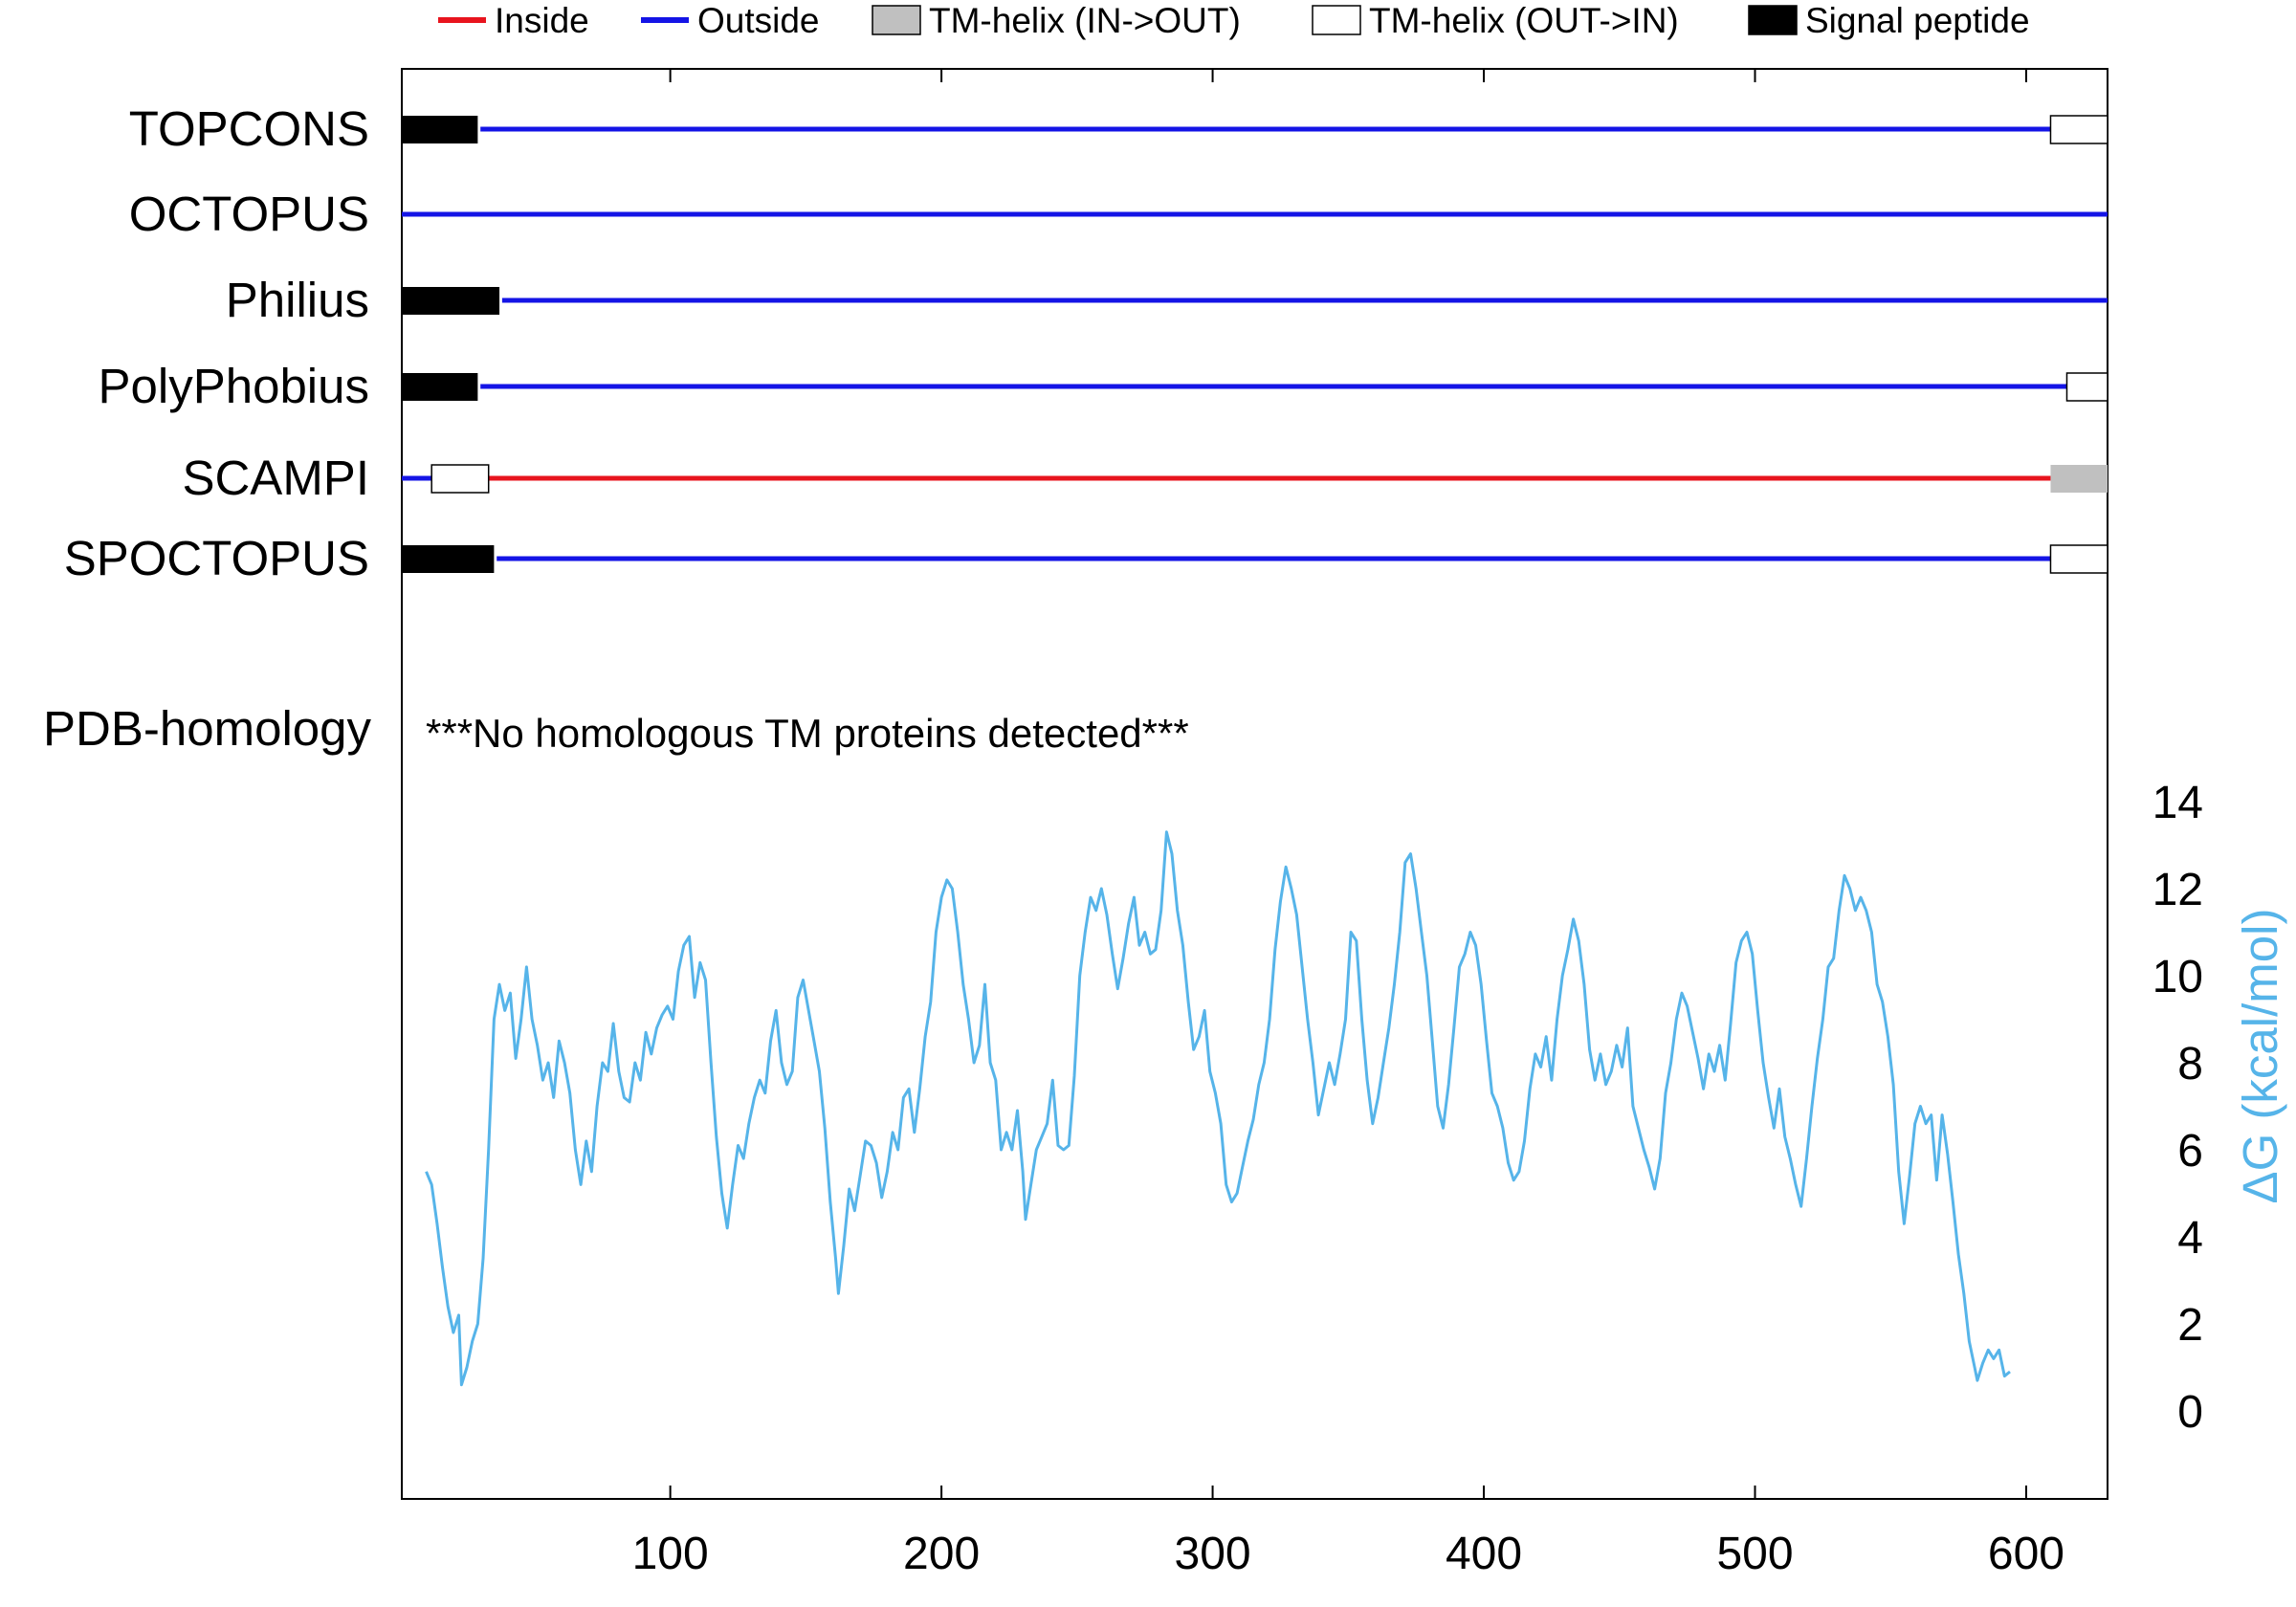 The image size is (2296, 1607). Describe the element at coordinates (2190, 1412) in the screenshot. I see `y-tick-label: 0` at that location.